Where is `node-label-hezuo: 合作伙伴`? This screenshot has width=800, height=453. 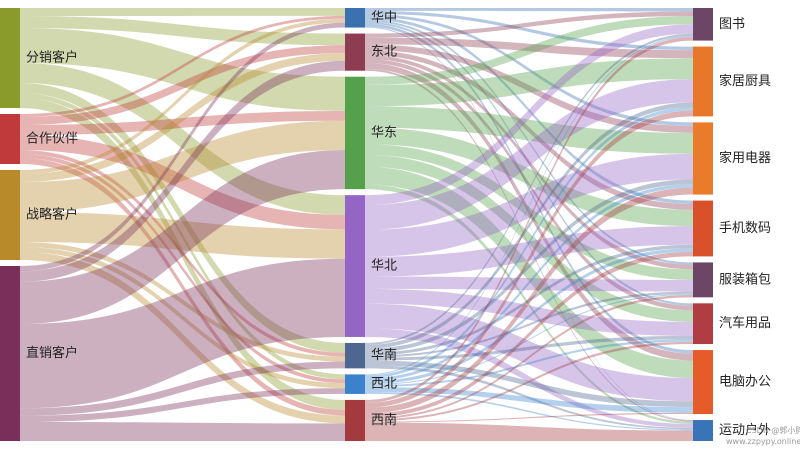
node-label-hezuo: 合作伙伴 is located at coordinates (52, 139).